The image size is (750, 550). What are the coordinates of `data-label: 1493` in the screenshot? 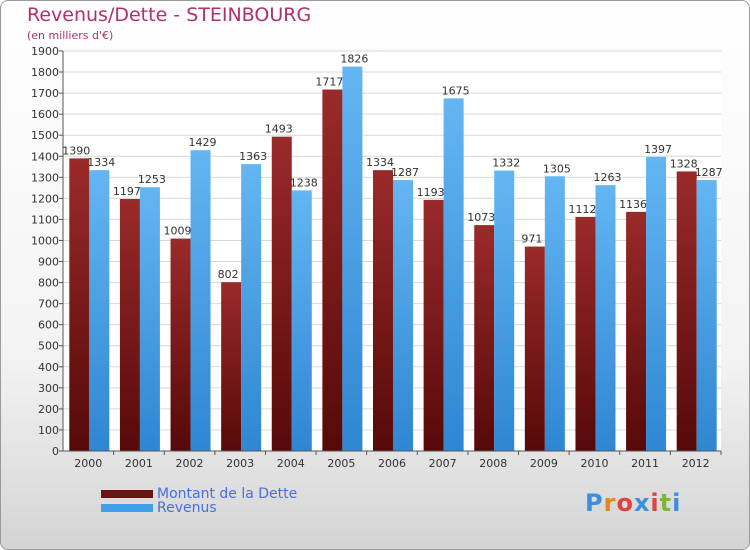 It's located at (279, 129).